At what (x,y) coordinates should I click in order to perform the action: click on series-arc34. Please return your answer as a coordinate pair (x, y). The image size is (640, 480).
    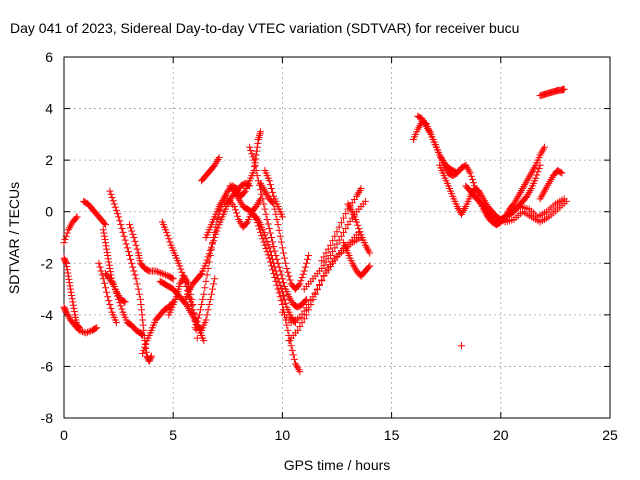
    Looking at the image, I should click on (531, 211).